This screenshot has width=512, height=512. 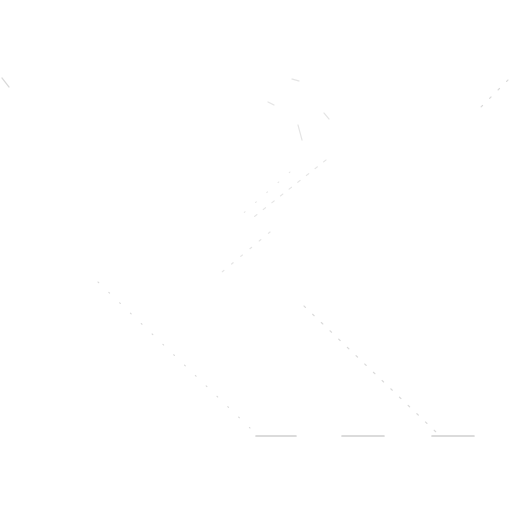 What do you see at coordinates (5, 82) in the screenshot?
I see `upper-left-edge-mark` at bounding box center [5, 82].